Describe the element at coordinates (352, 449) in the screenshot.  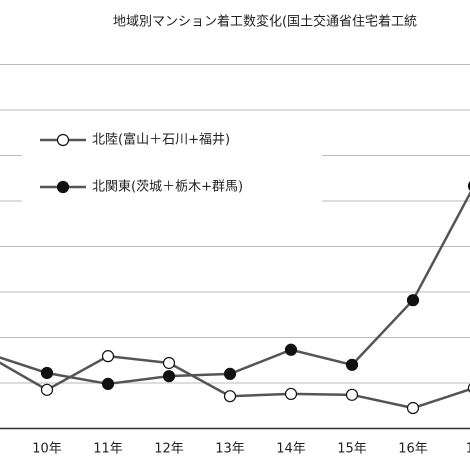
I see `x-tick-label: 15年` at that location.